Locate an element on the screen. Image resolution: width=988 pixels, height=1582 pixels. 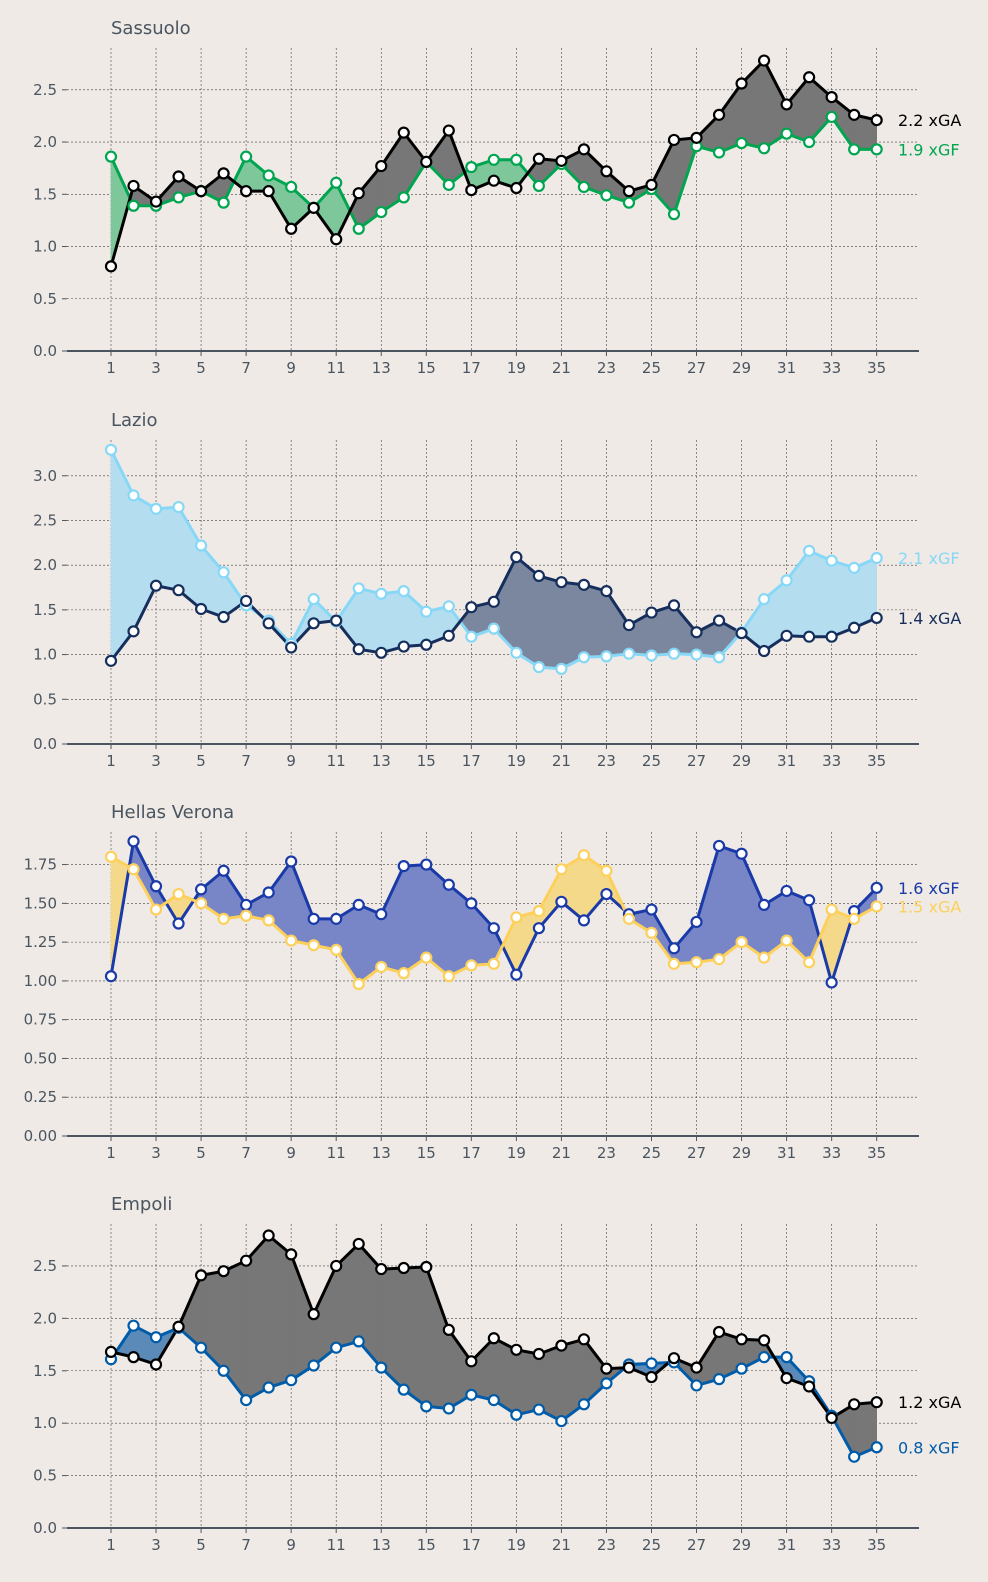
x-tick-label: 5 is located at coordinates (201, 1545).